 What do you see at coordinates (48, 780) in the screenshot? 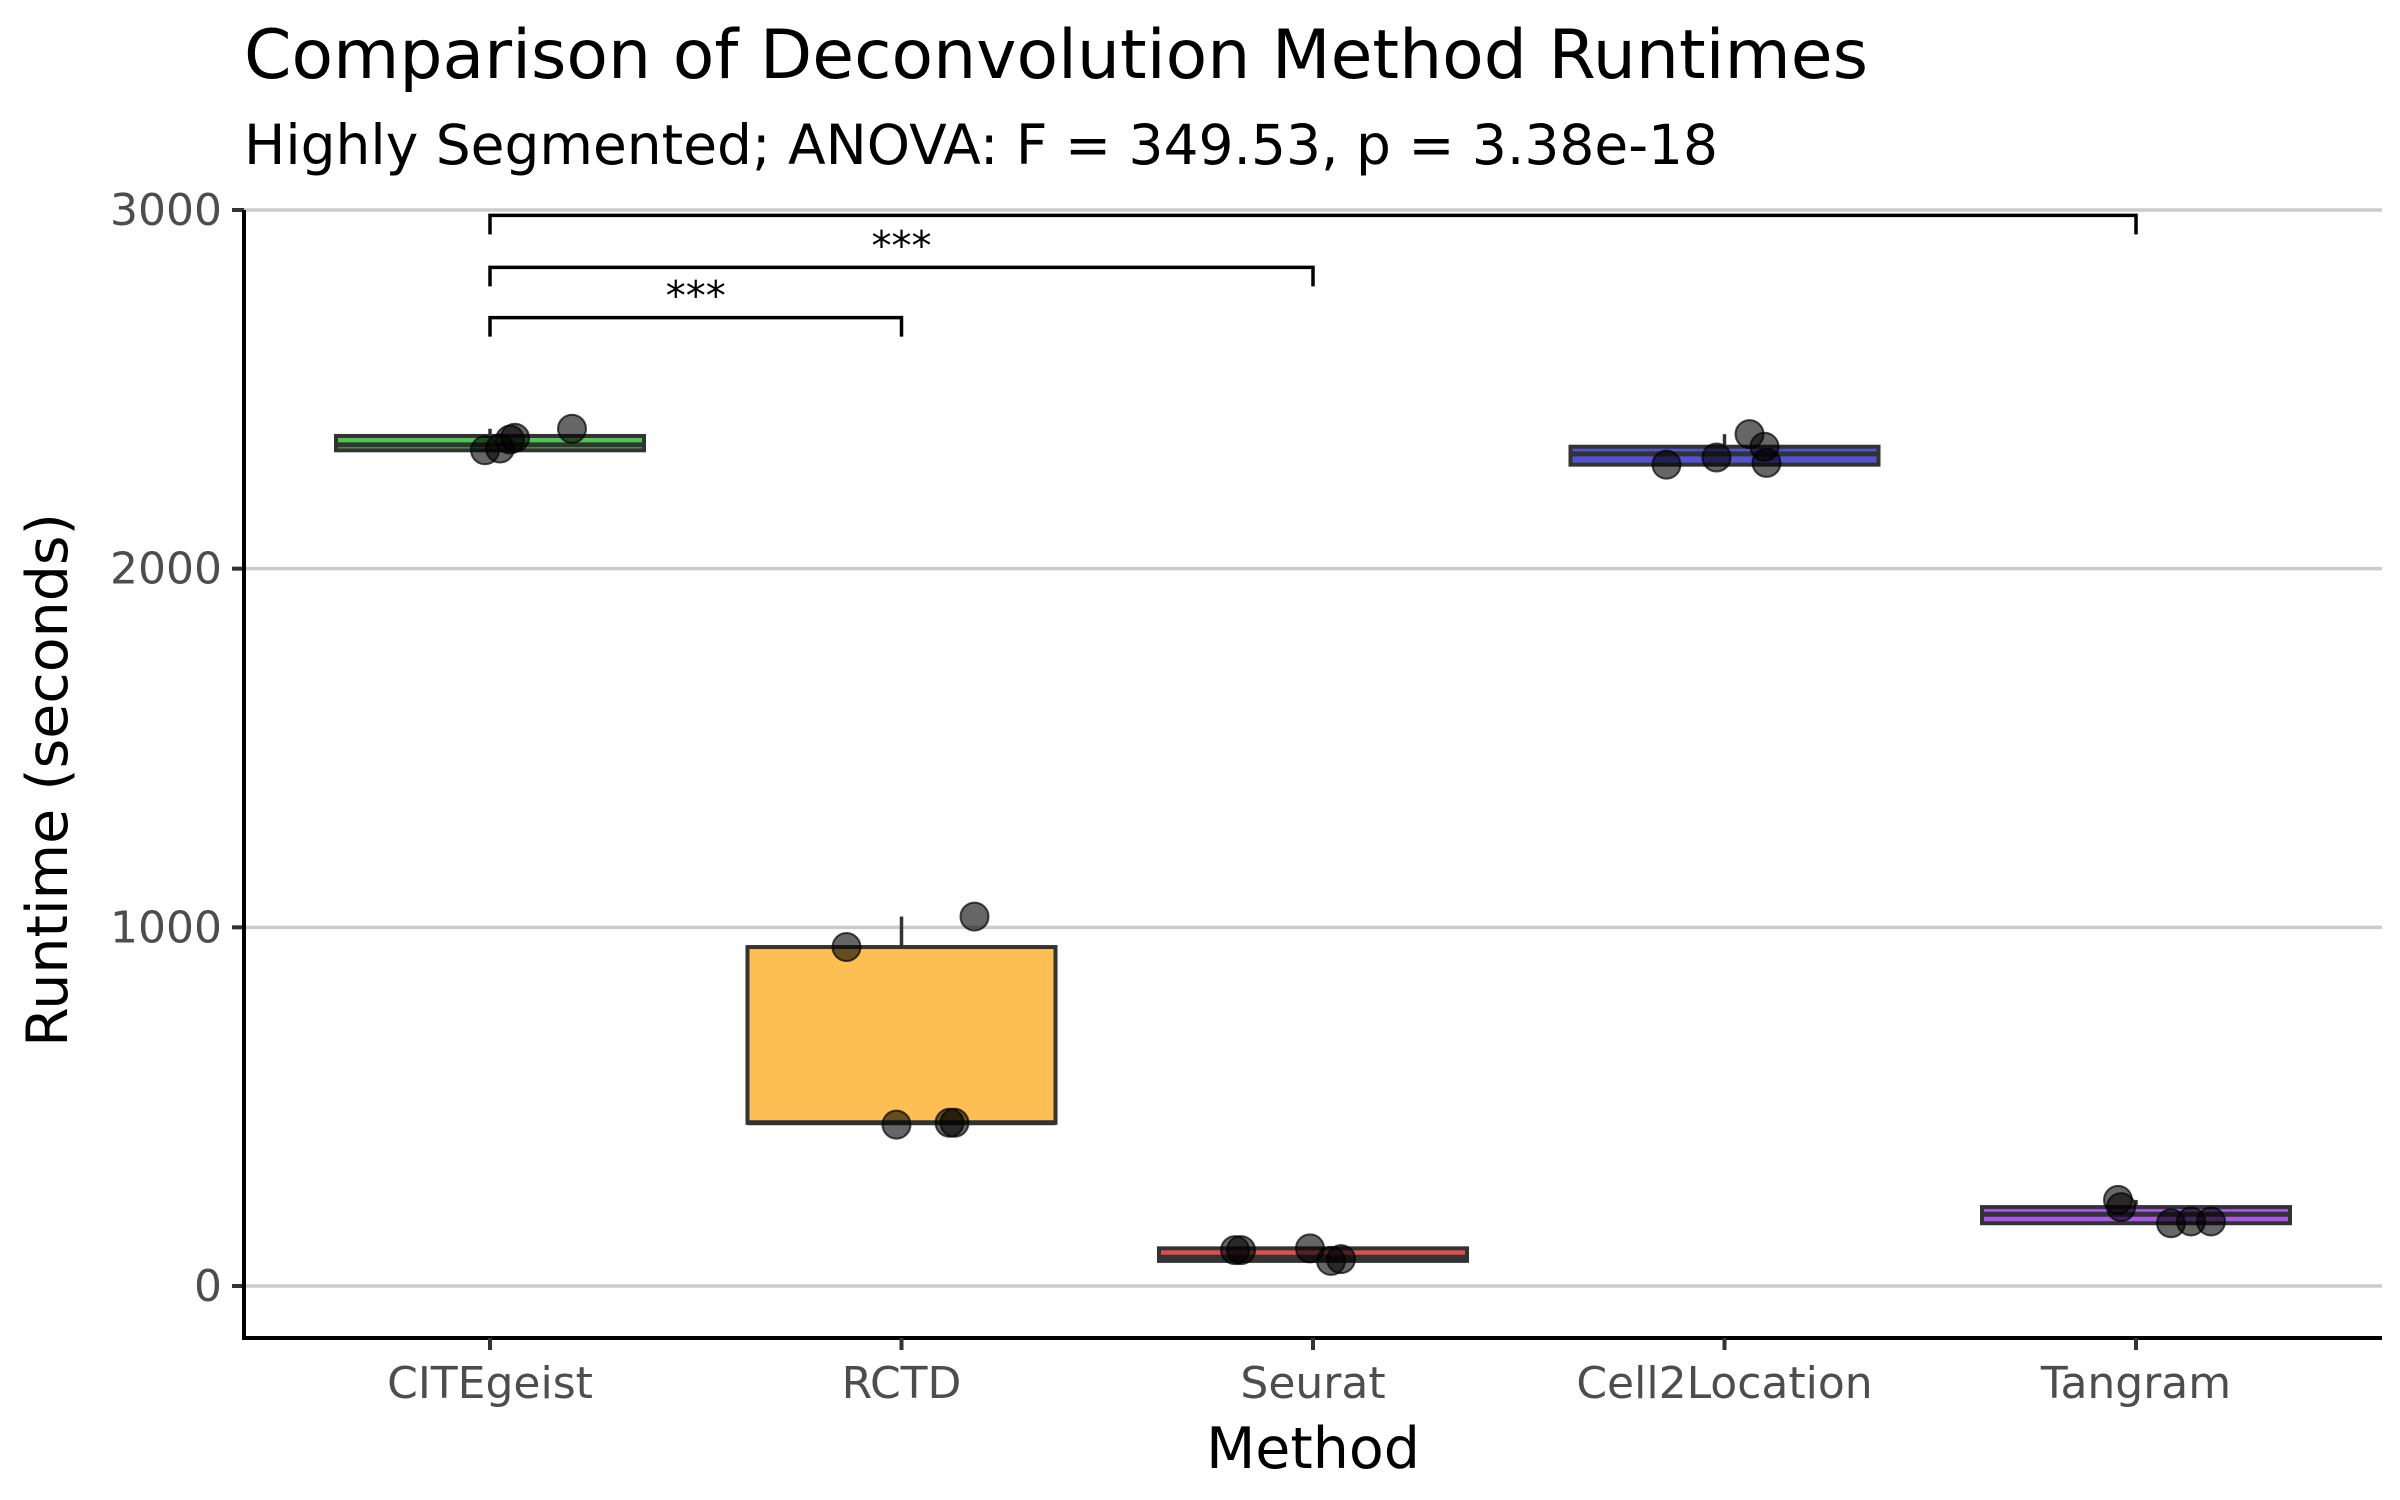
I see `y-axis-title: Runtime (seconds)` at bounding box center [48, 780].